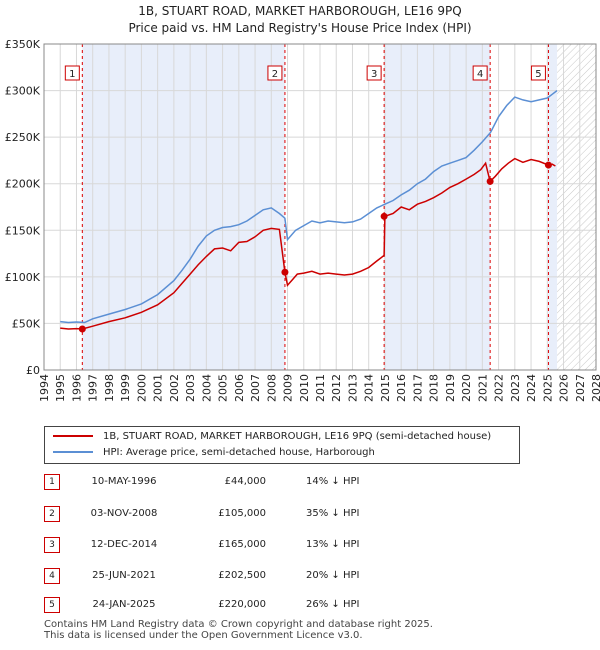 The height and width of the screenshot is (650, 600). I want to click on sale-number-badge: 3, so click(52, 545).